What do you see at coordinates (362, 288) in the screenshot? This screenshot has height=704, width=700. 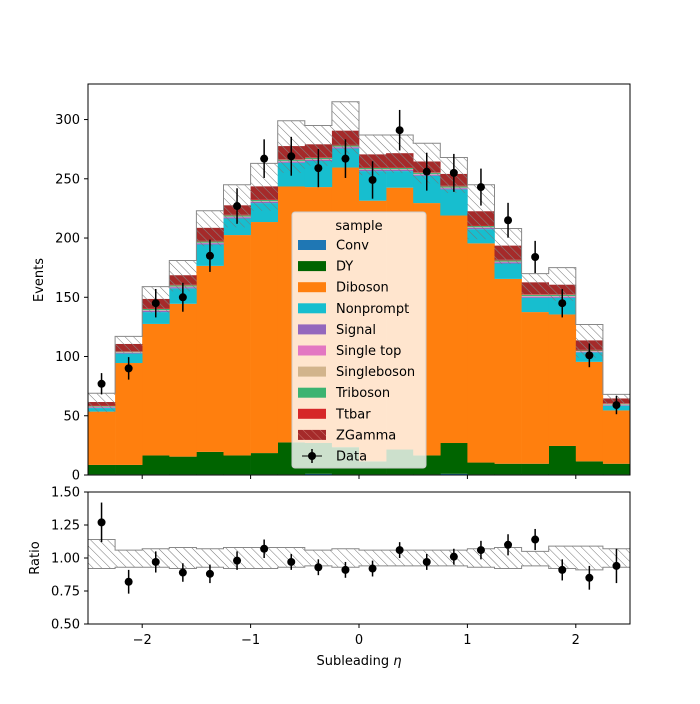 I see `legend-label: Diboson` at bounding box center [362, 288].